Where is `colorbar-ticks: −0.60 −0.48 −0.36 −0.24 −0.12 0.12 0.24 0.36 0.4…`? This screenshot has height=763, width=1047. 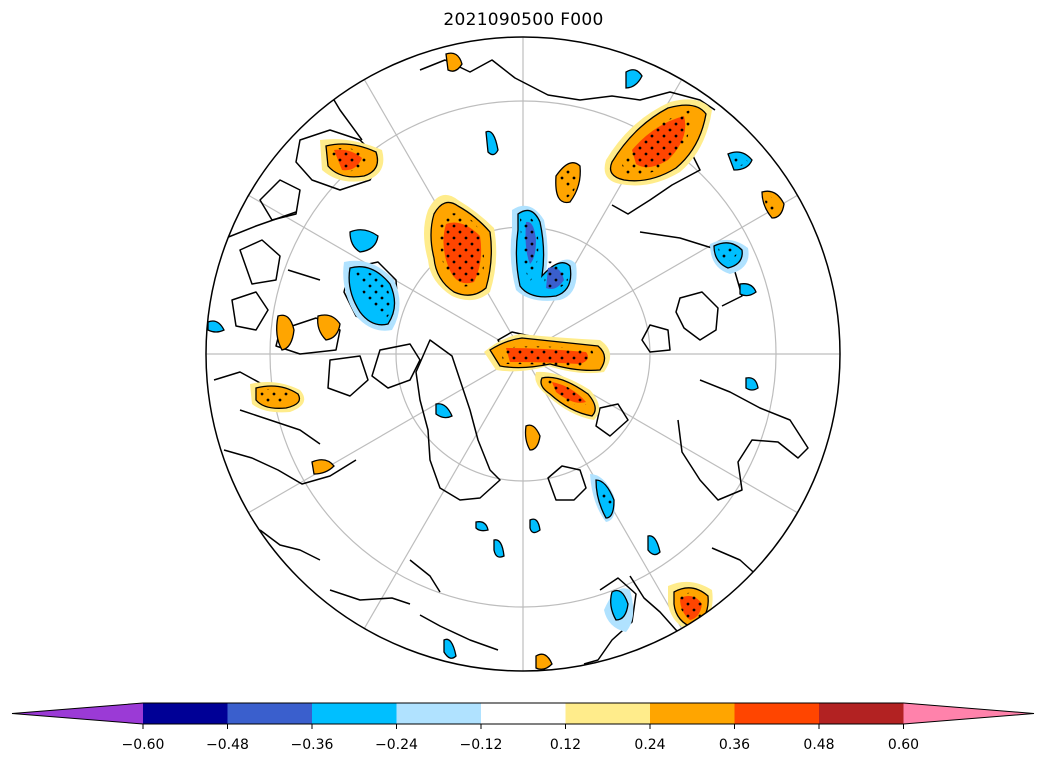 colorbar-ticks: −0.60 −0.48 −0.36 −0.24 −0.12 0.12 0.24 0.36 0.4… is located at coordinates (520, 738).